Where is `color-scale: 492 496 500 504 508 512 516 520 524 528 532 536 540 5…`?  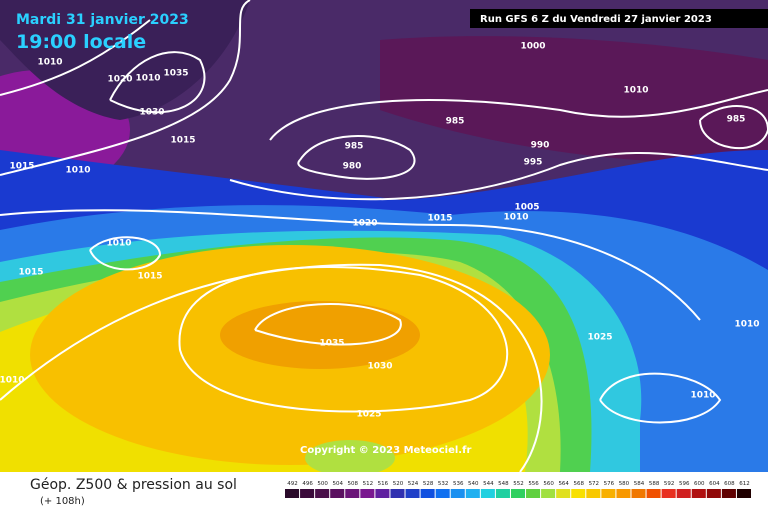 color-scale: 492 496 500 504 508 512 516 520 524 528 532 536 540 5… is located at coordinates (518, 489).